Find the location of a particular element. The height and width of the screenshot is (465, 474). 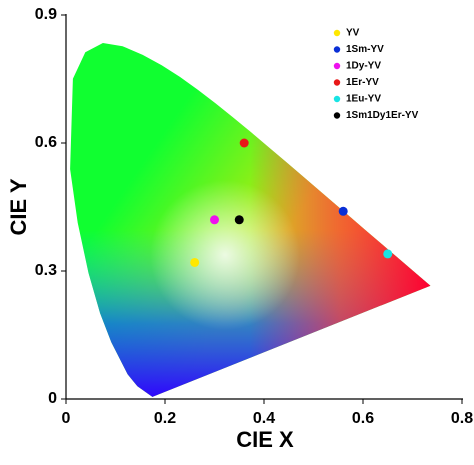

x-tick-label: 0.2 is located at coordinates (165, 418).